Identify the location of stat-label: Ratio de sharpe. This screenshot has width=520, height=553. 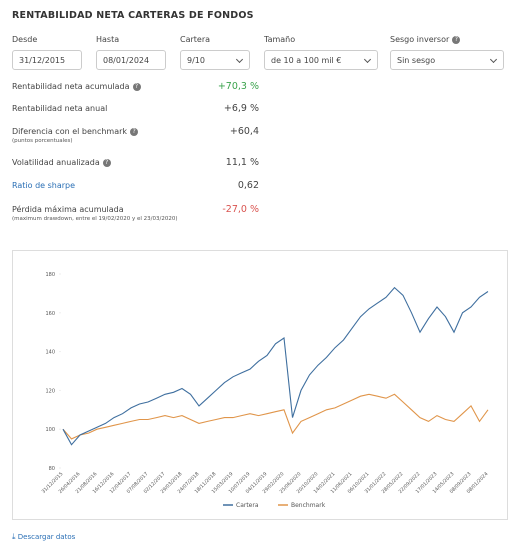
(43, 185).